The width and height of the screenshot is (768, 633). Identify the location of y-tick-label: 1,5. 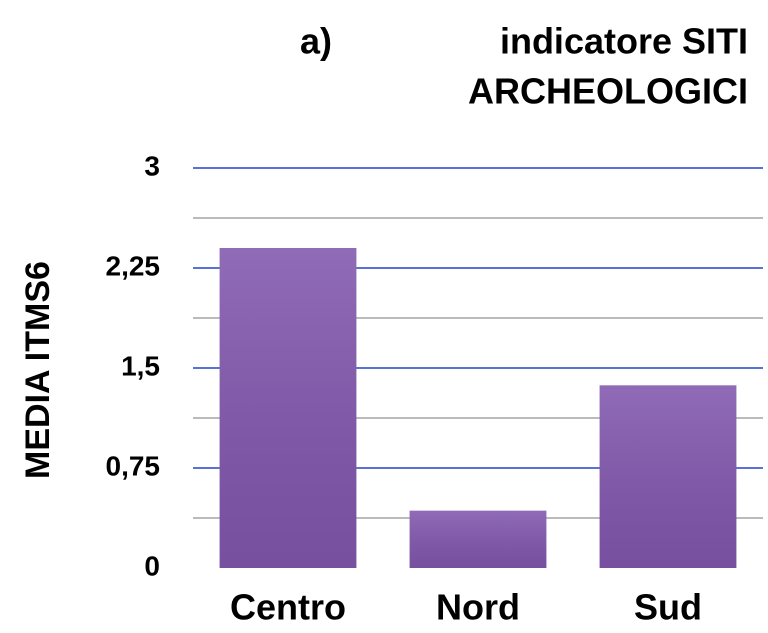
(140, 365).